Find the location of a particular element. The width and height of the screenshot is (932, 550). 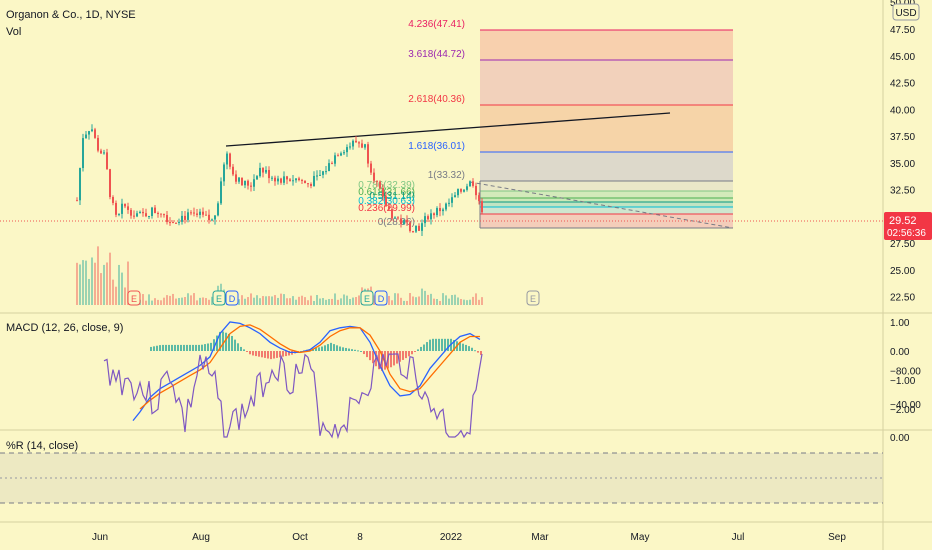

symbol-title: Organon & Co., 1D, NYSE is located at coordinates (71, 15).